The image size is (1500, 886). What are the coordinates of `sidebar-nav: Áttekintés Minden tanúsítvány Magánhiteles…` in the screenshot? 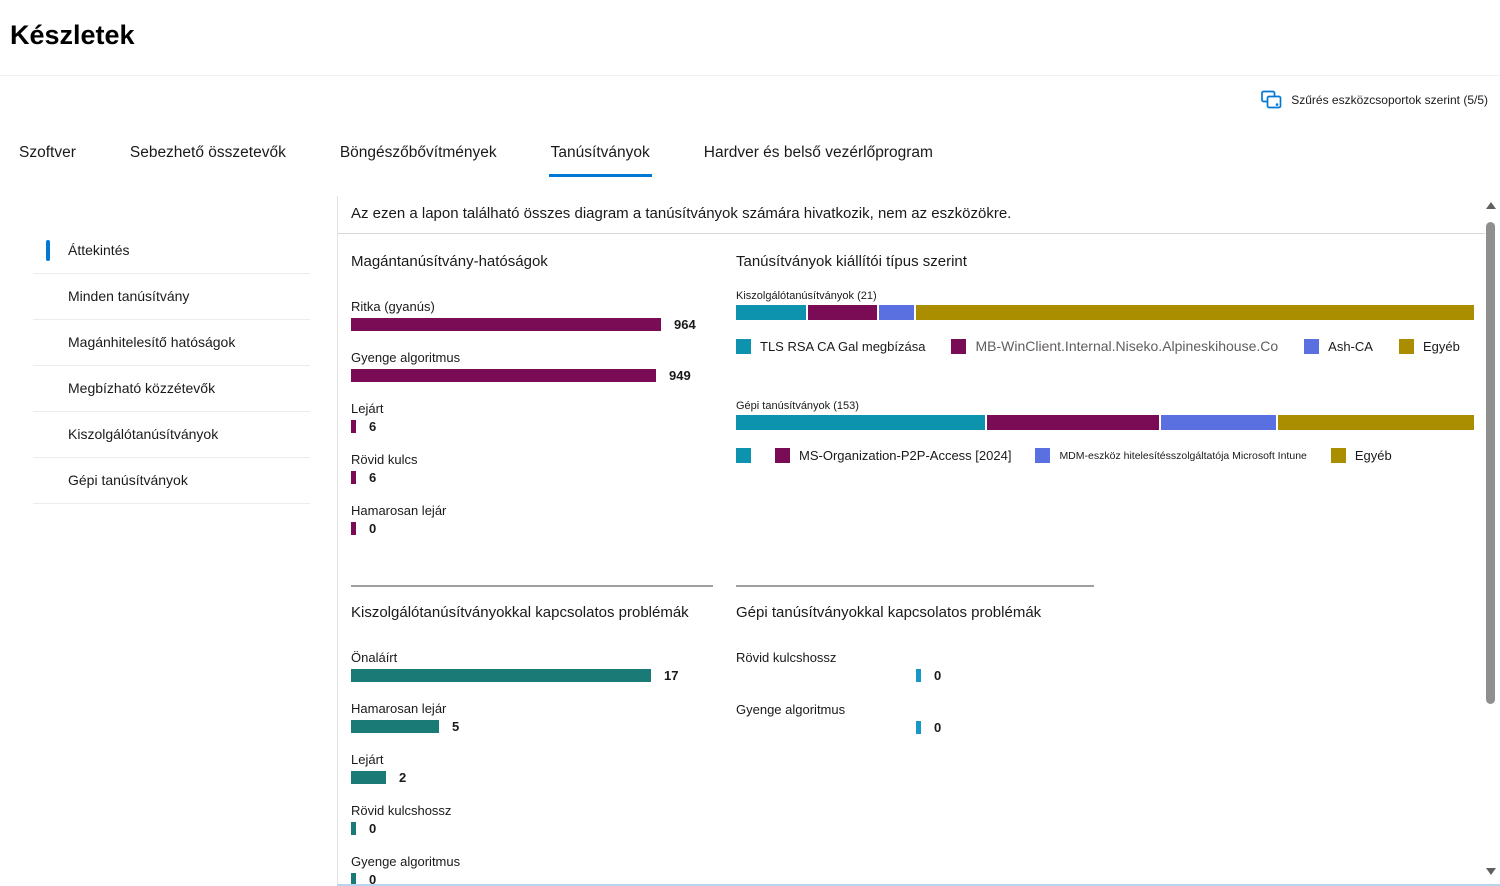 It's located at (171, 366).